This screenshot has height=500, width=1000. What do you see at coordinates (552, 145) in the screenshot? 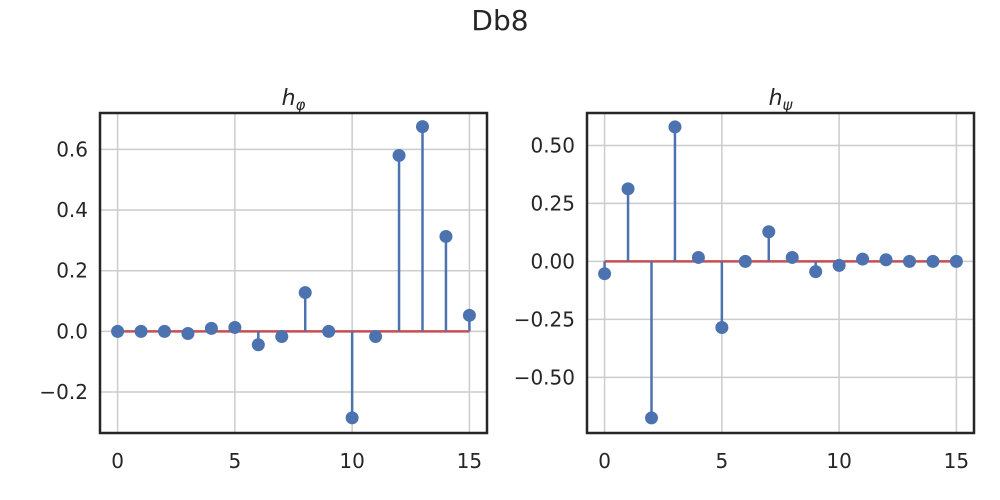
I see `y-tick-label: 0.50` at bounding box center [552, 145].